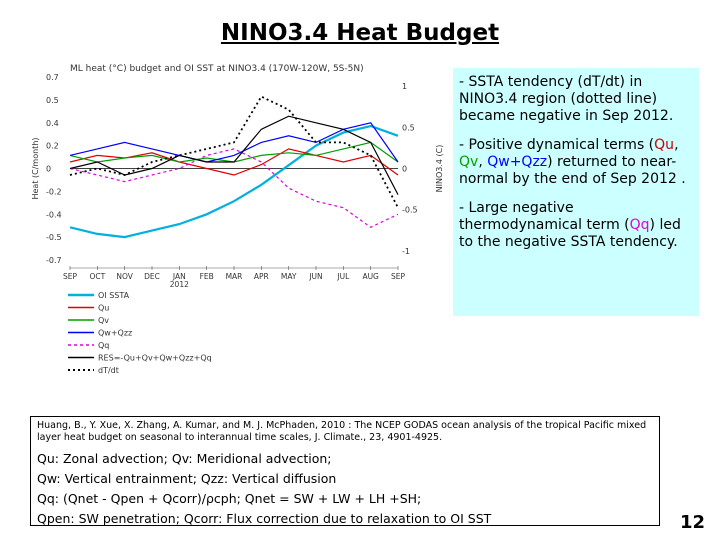 This screenshot has height=540, width=720. What do you see at coordinates (408, 127) in the screenshot?
I see `y-tick-right-label: 0.5` at bounding box center [408, 127].